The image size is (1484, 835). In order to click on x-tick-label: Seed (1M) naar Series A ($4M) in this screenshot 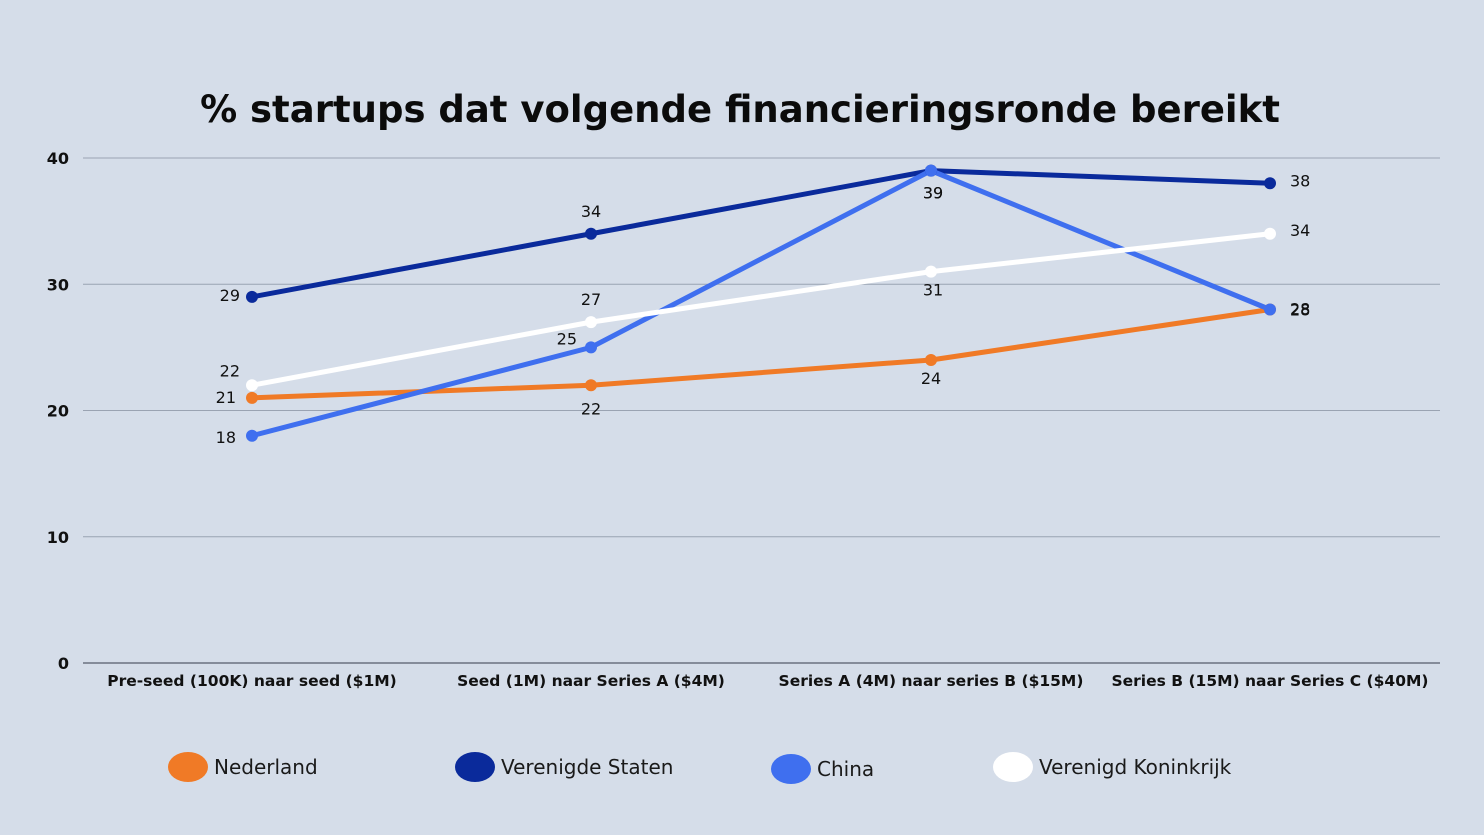, I will do `click(591, 681)`.